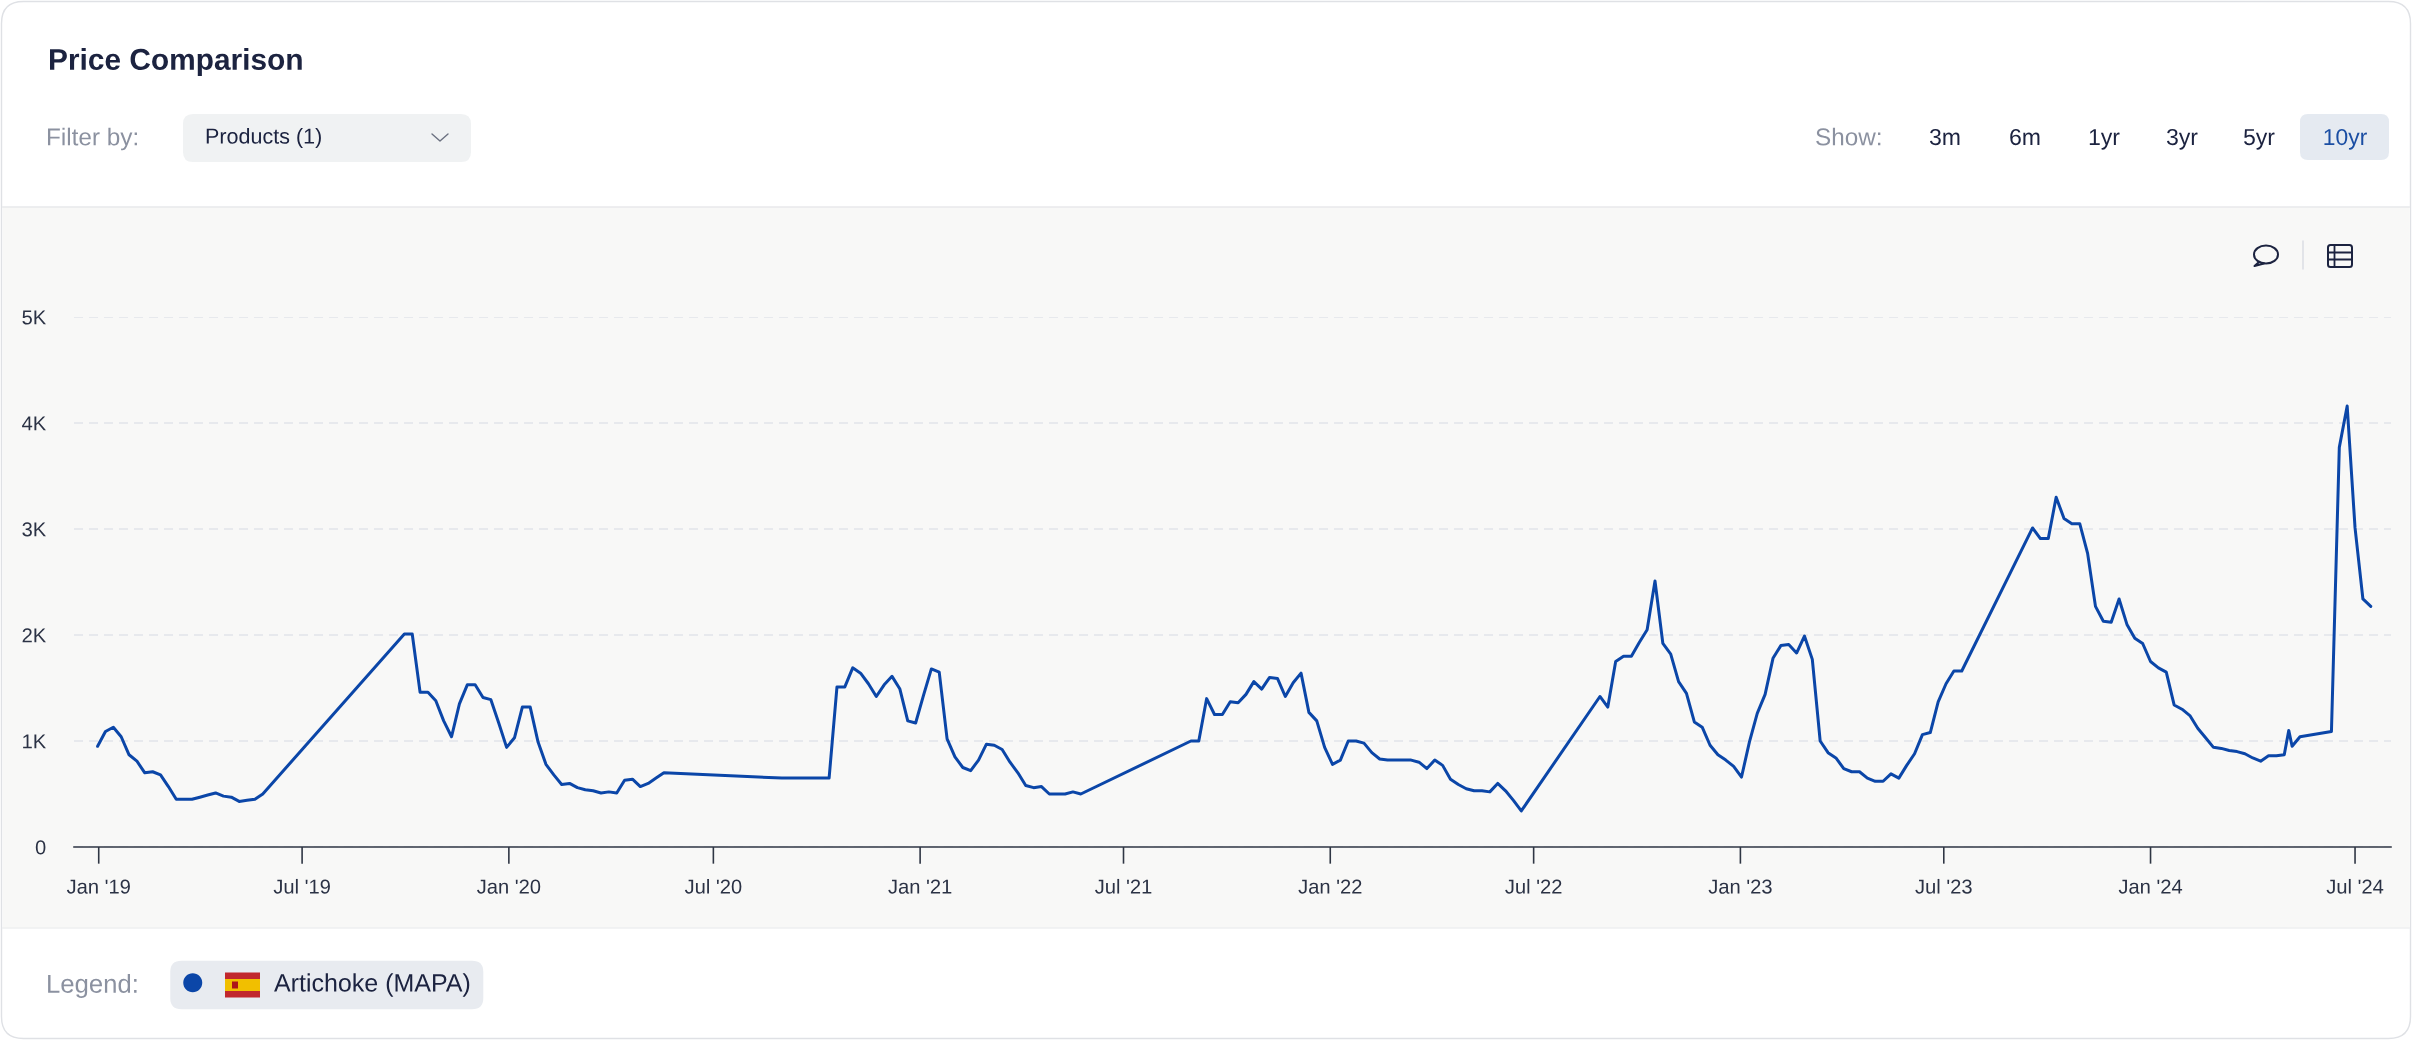 The width and height of the screenshot is (2412, 1040). What do you see at coordinates (1533, 886) in the screenshot?
I see `x-tick-label: Jul '22` at bounding box center [1533, 886].